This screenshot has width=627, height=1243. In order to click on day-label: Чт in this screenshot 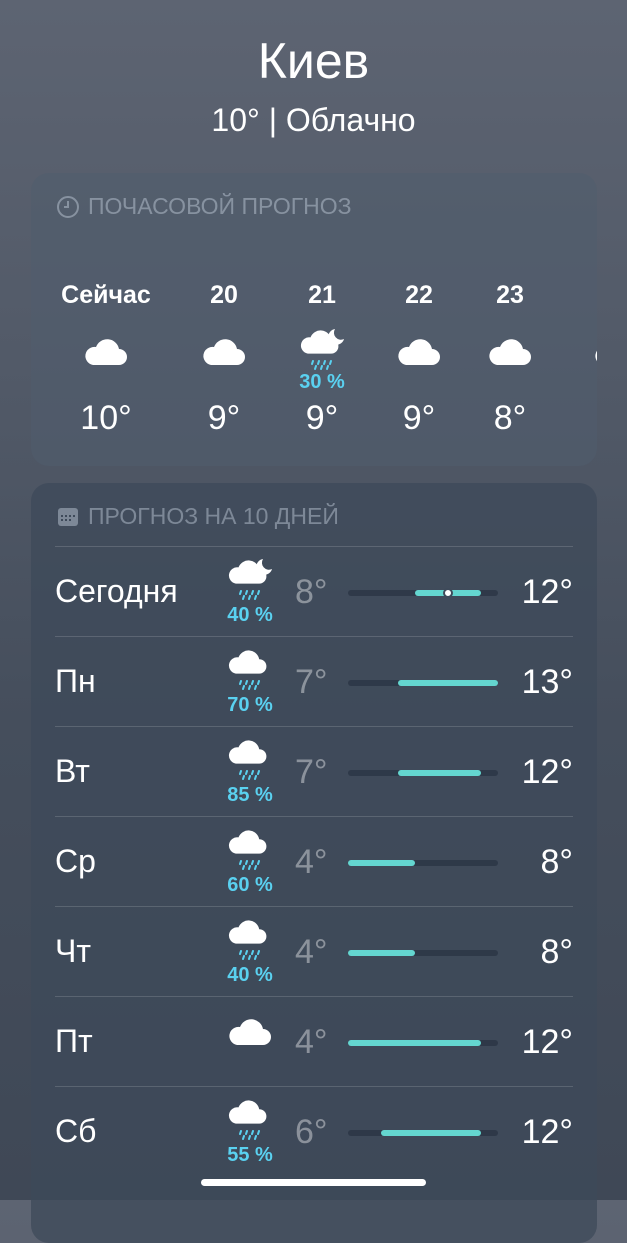, I will do `click(73, 951)`.